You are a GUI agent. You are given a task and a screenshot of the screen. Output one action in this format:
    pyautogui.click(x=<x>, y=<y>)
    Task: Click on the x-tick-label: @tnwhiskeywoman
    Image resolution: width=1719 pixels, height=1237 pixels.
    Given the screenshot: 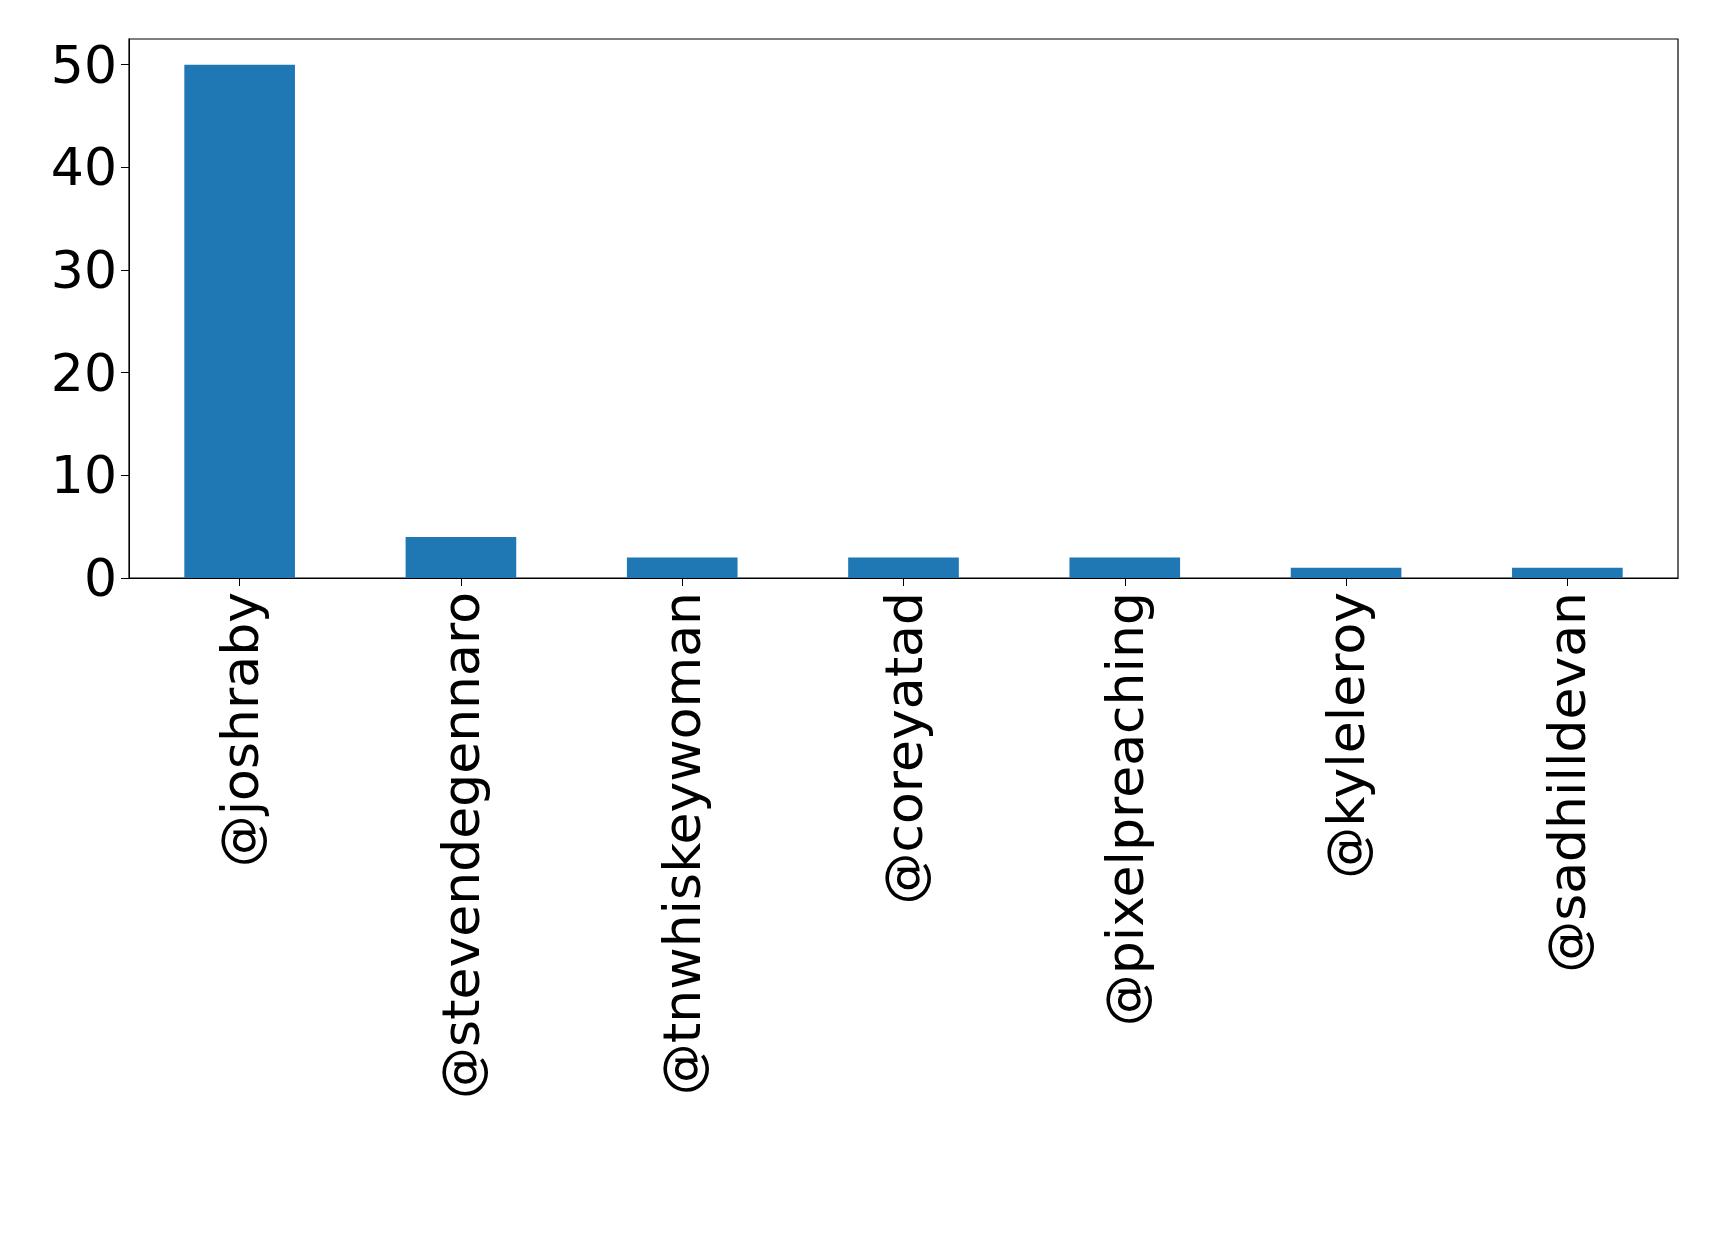 What is the action you would take?
    pyautogui.click(x=682, y=844)
    